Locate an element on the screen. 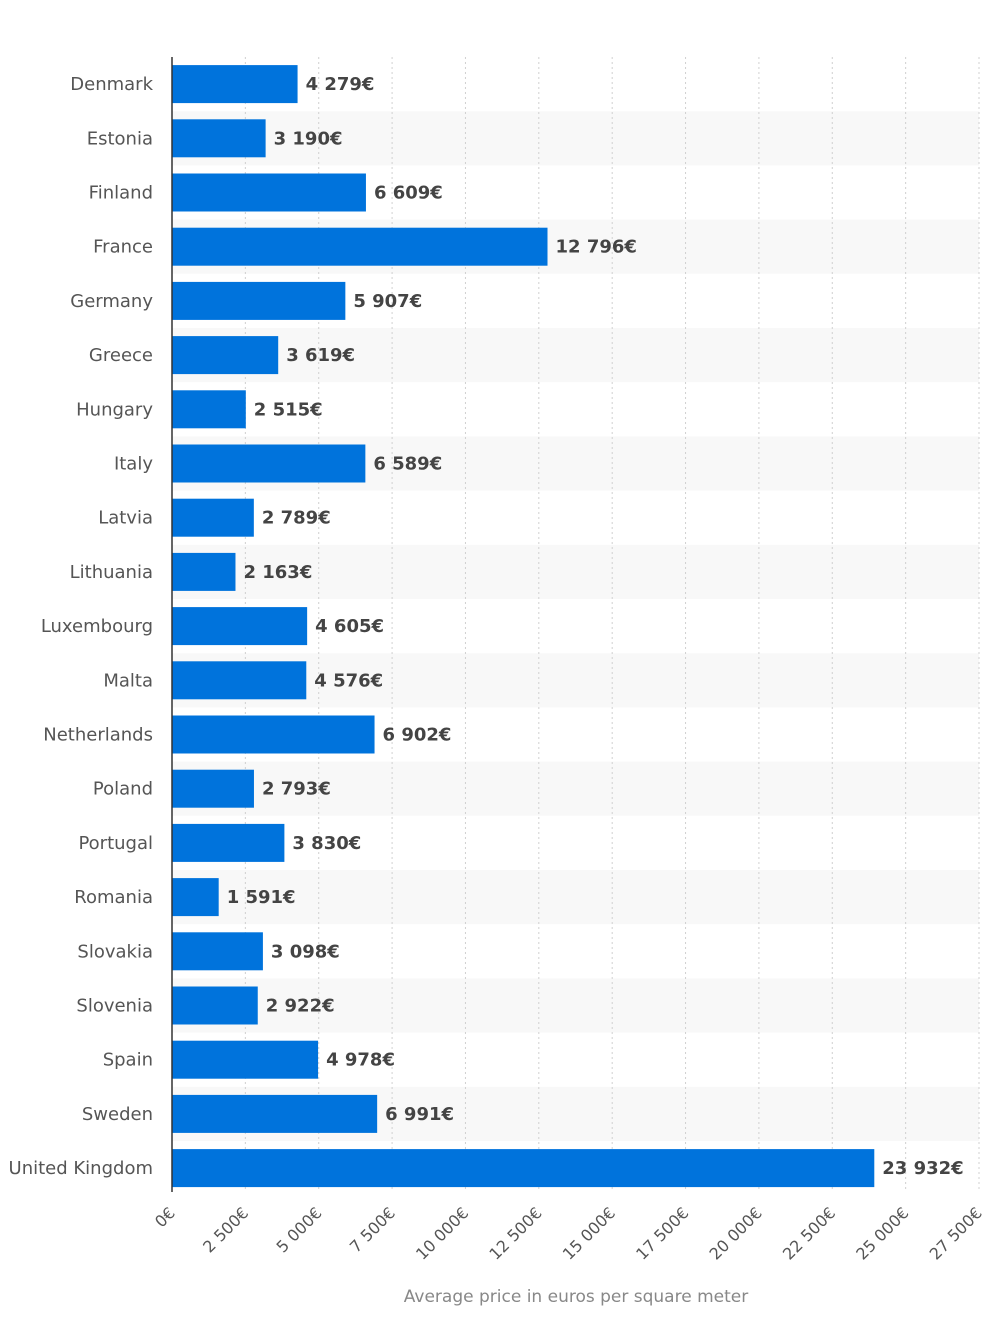 This screenshot has height=1332, width=1000. value-label: 3 098€ is located at coordinates (305, 951).